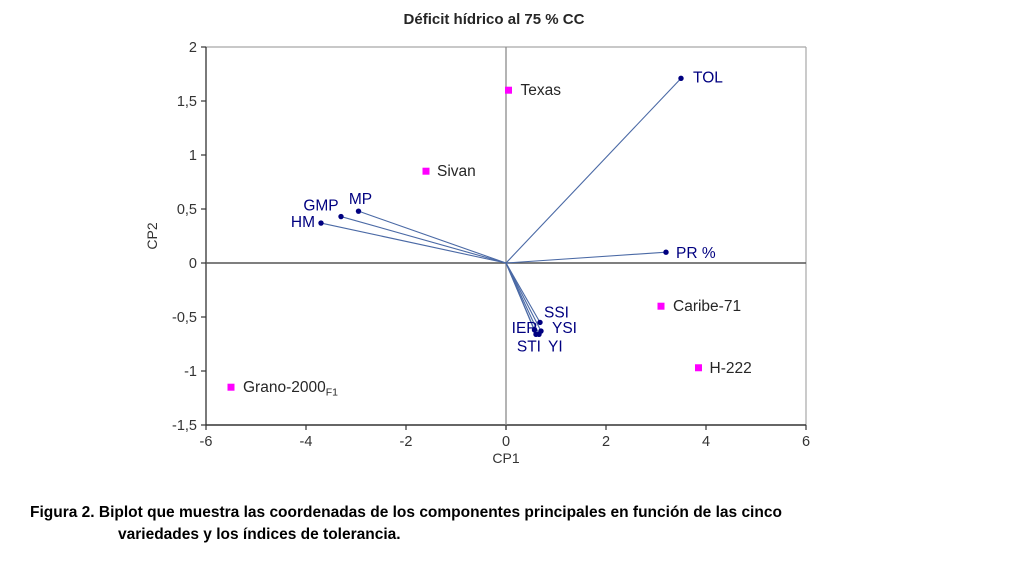 The width and height of the screenshot is (1024, 573). Describe the element at coordinates (184, 426) in the screenshot. I see `y-axis-tick-label: -1,5` at that location.